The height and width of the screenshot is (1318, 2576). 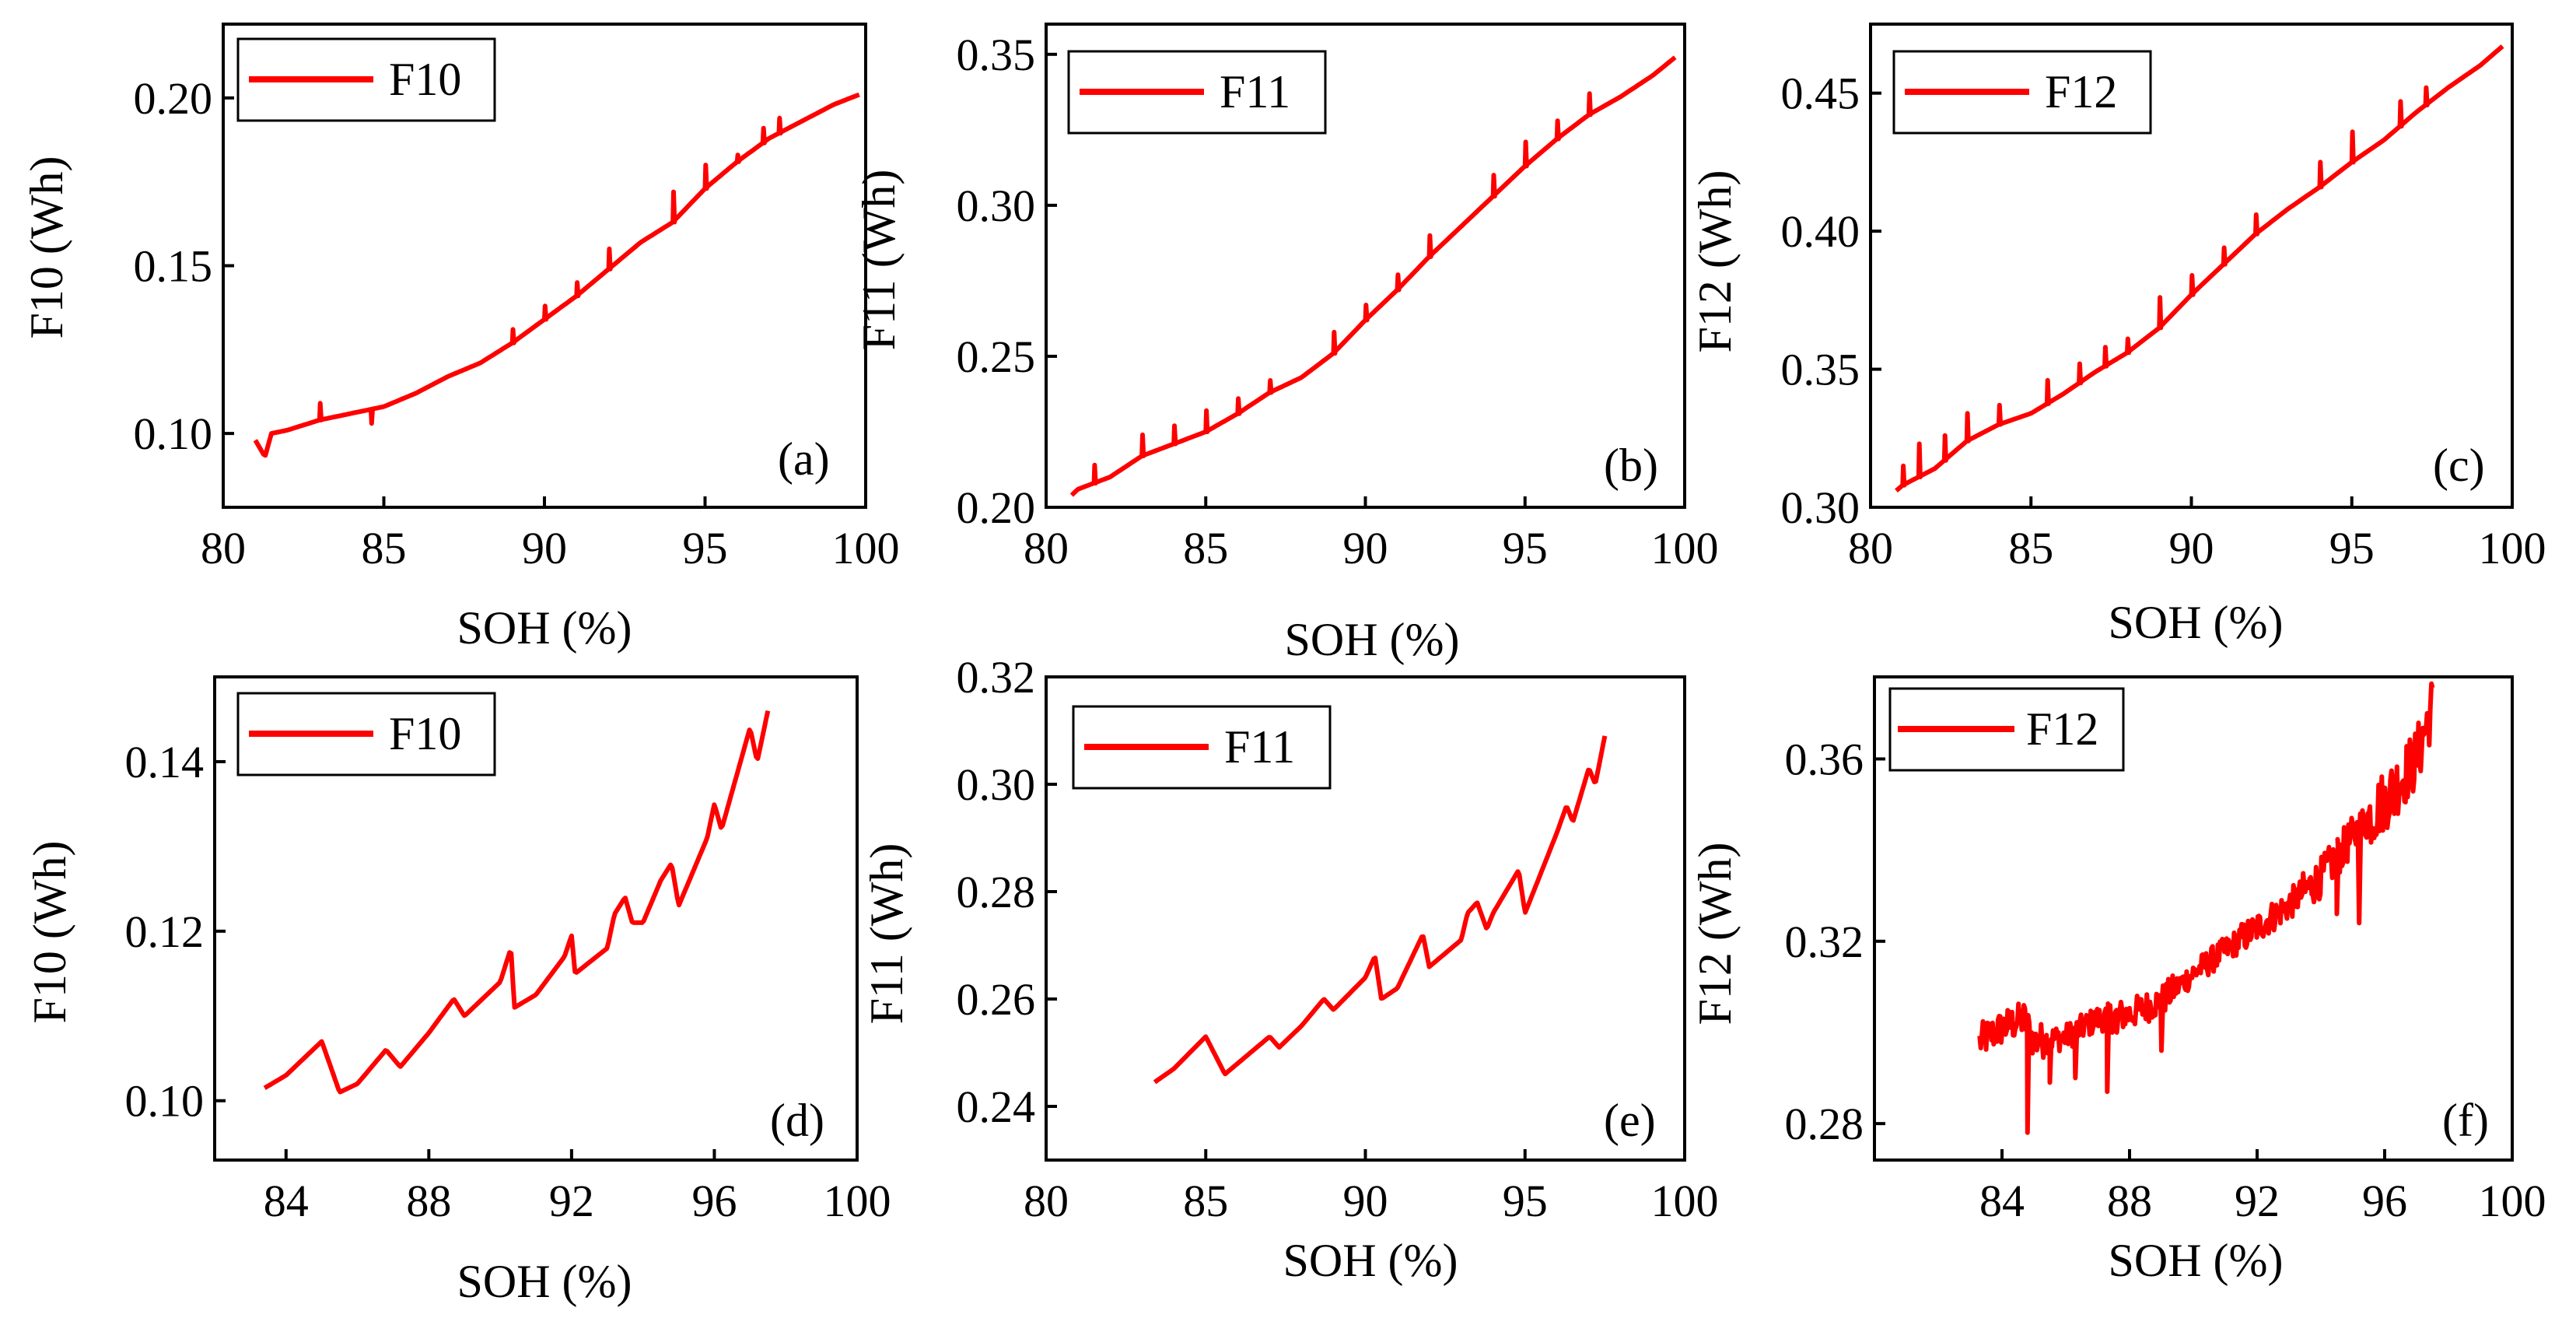 What do you see at coordinates (366, 734) in the screenshot?
I see `panel-d-legend: F10` at bounding box center [366, 734].